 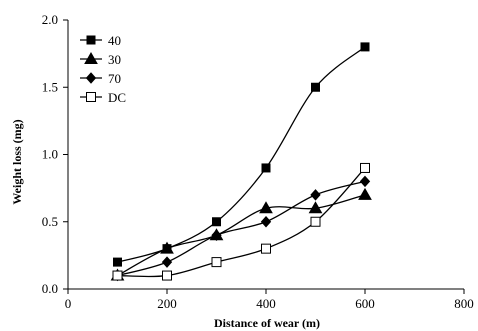 What do you see at coordinates (266, 303) in the screenshot?
I see `x-tick-label: 400` at bounding box center [266, 303].